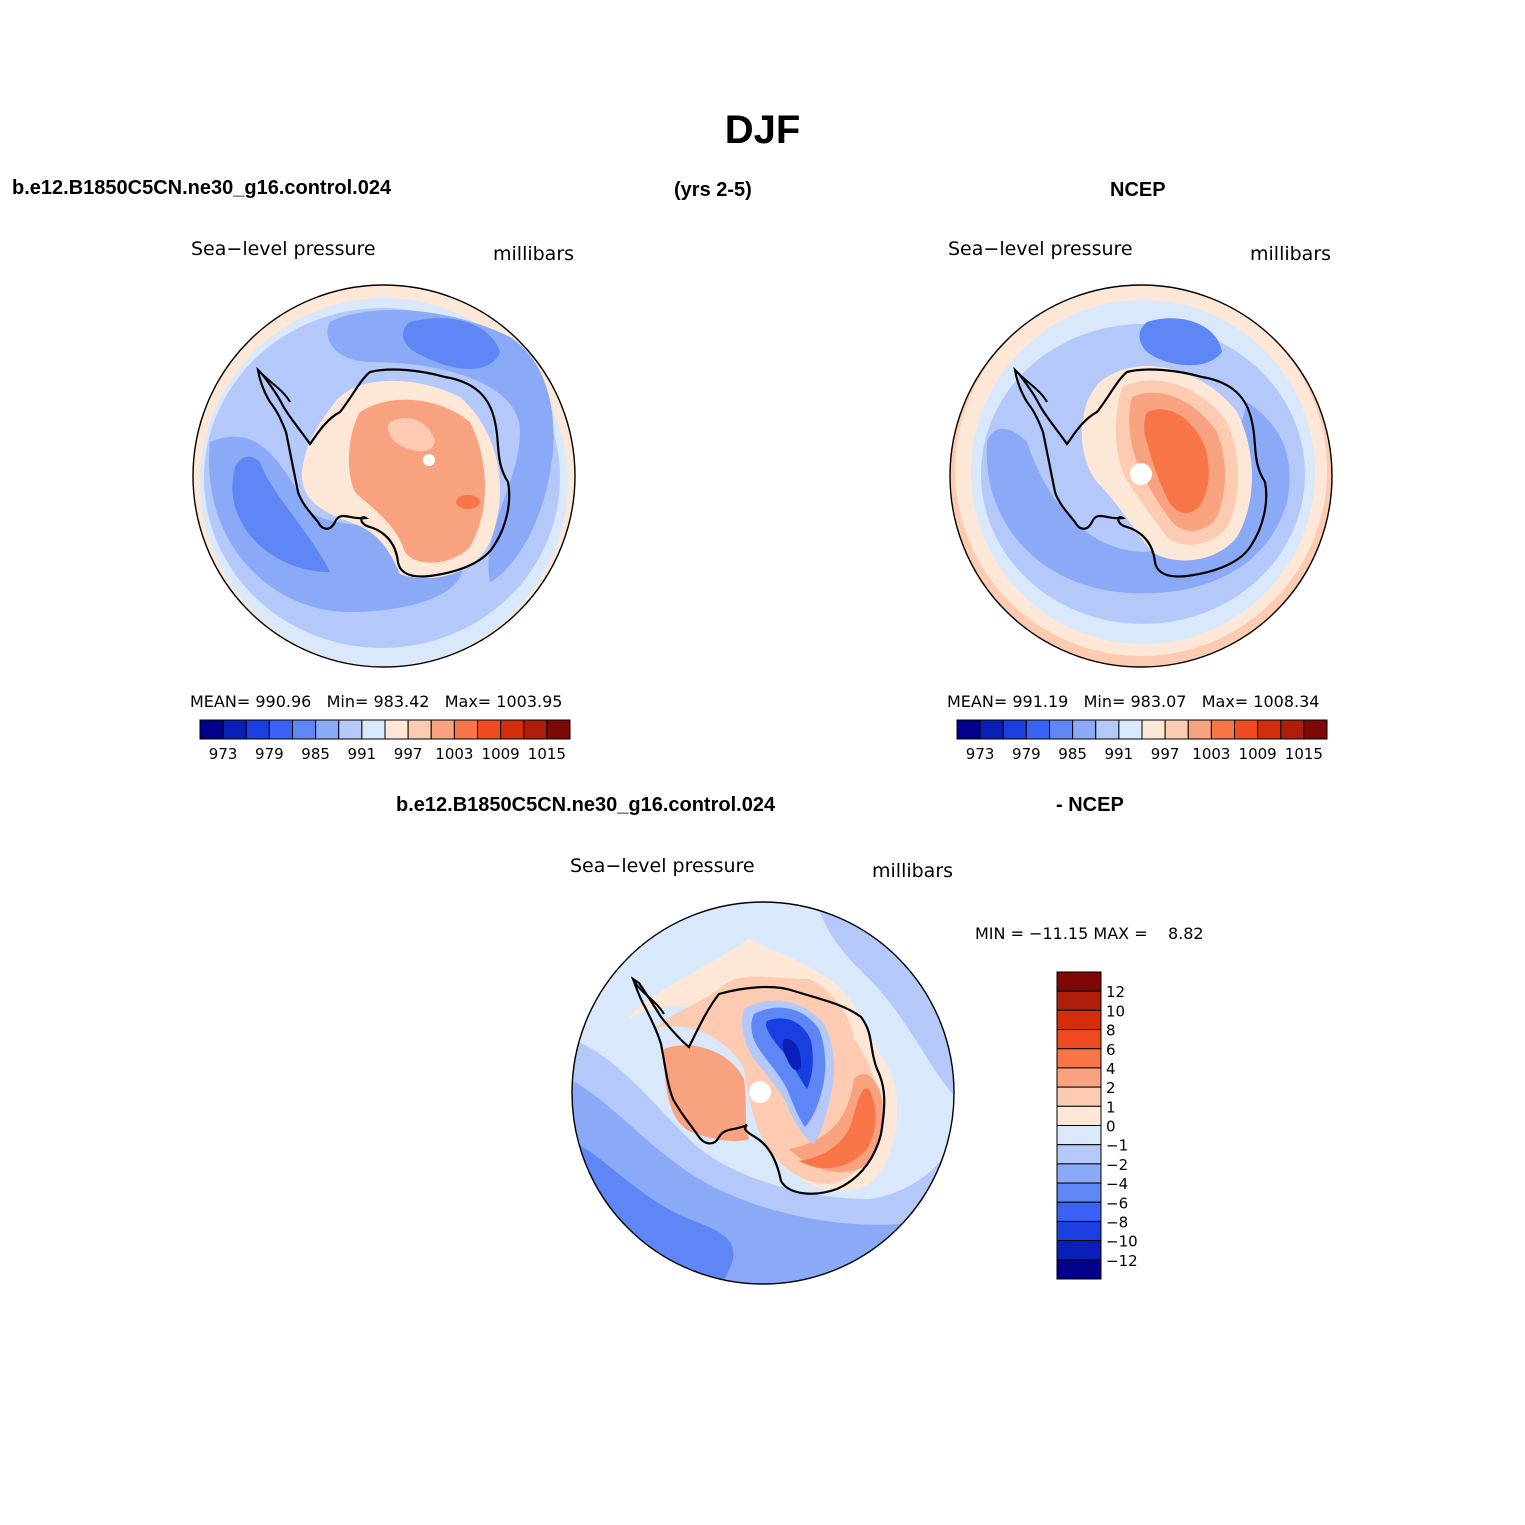 Image resolution: width=1525 pixels, height=1525 pixels. Describe the element at coordinates (283, 701) in the screenshot. I see `mean-value: 990.96` at that location.